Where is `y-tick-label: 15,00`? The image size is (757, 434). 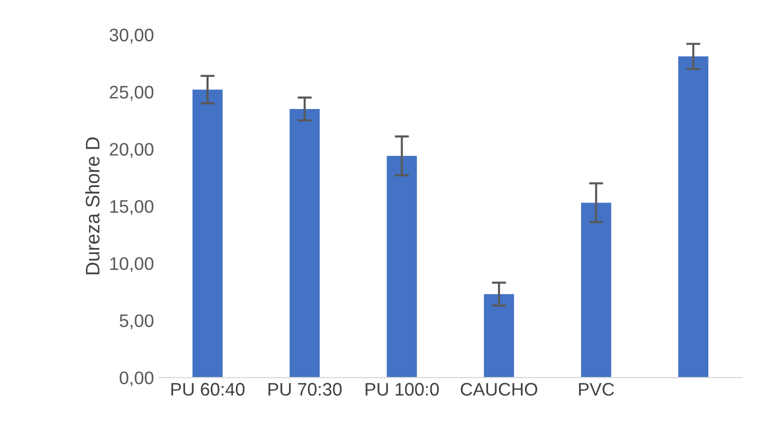
y-tick-label: 15,00 is located at coordinates (132, 208).